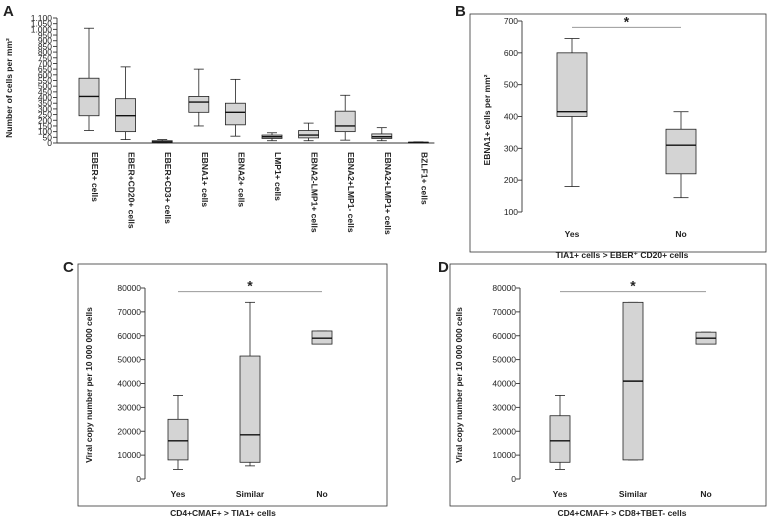  I want to click on category-label: EBNA1+ cells, so click(205, 179).